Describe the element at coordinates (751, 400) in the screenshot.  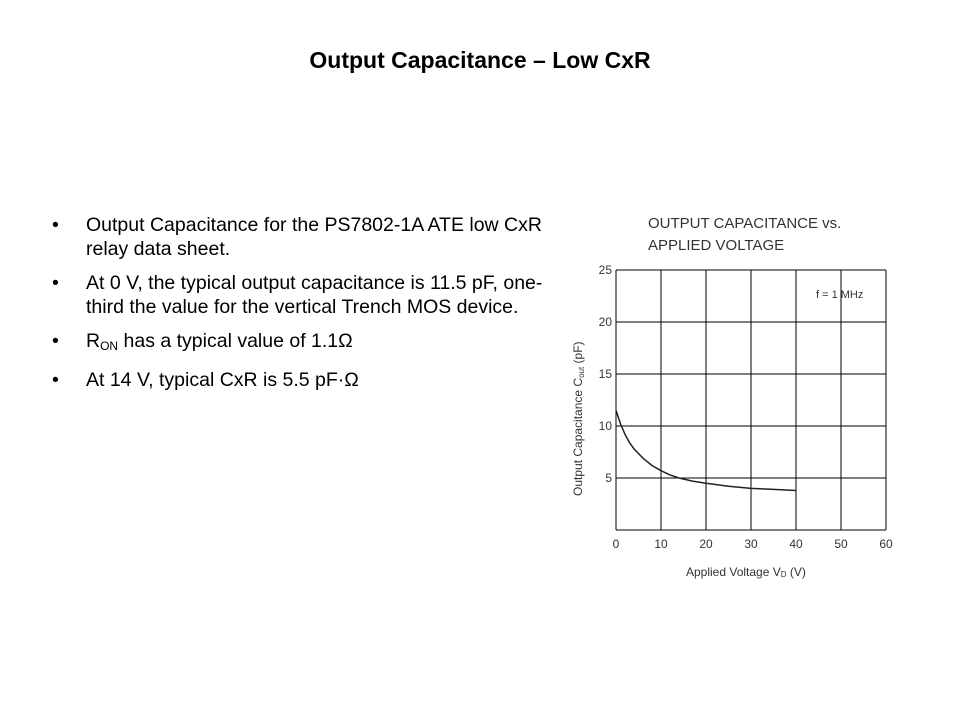
I see `grid-lines` at that location.